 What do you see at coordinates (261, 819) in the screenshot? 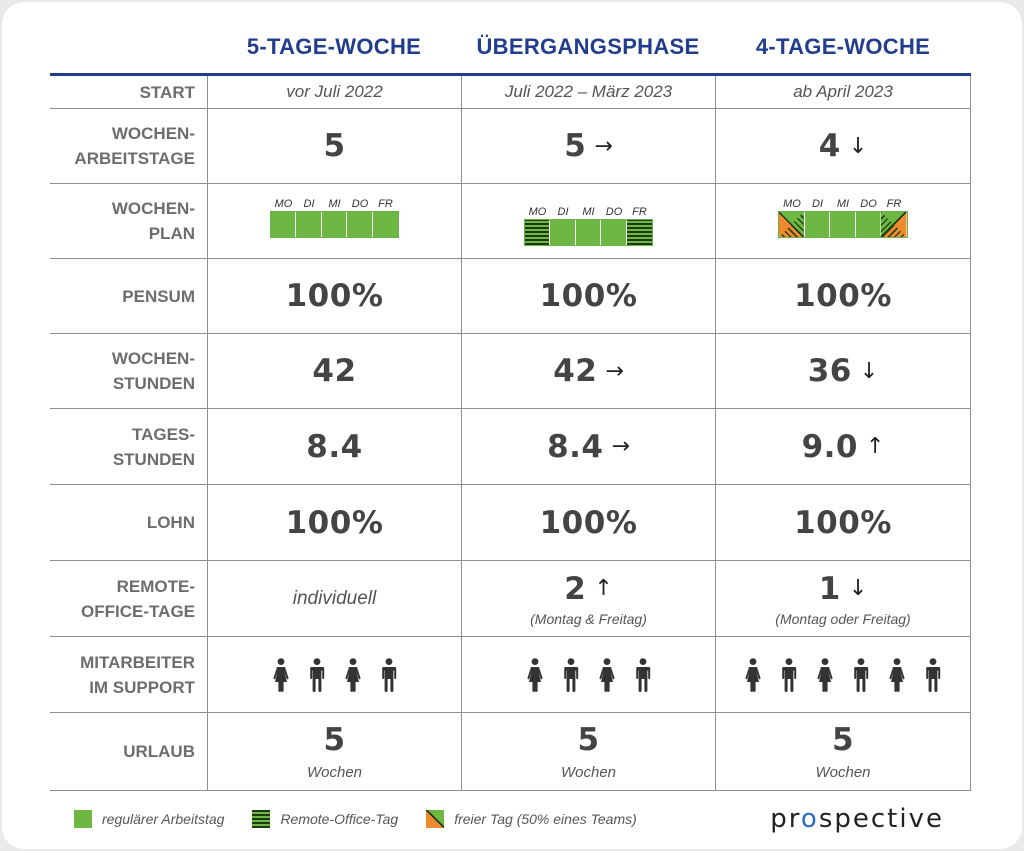
I see `remote-day-swatch-icon` at bounding box center [261, 819].